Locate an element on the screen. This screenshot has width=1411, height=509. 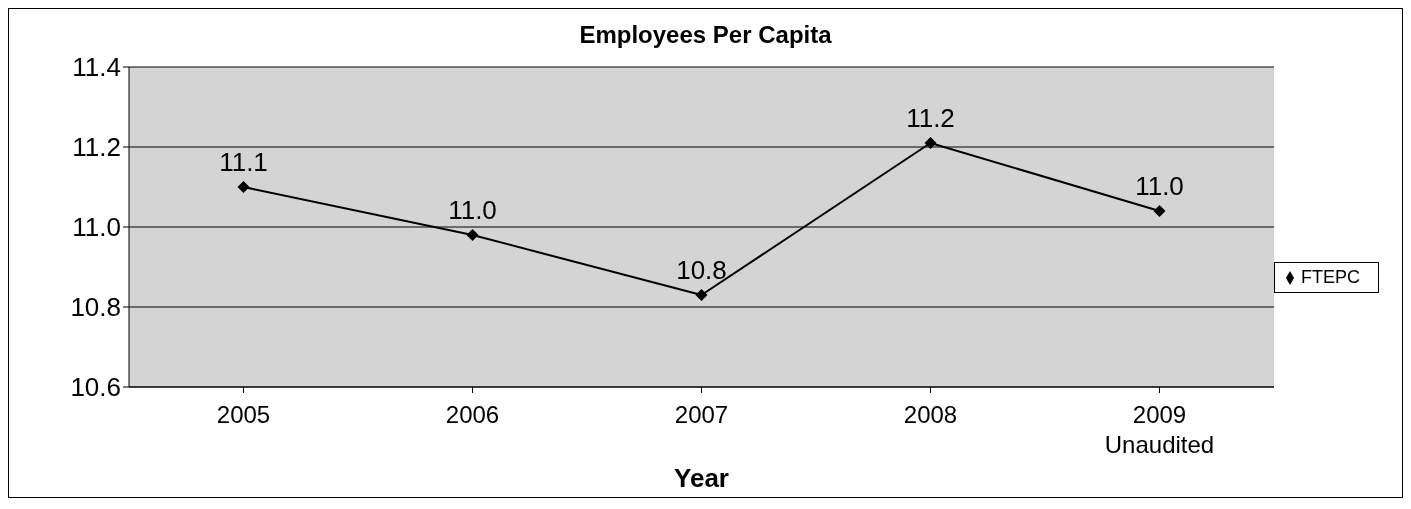
y-tick-label: 10.6 is located at coordinates (95, 387).